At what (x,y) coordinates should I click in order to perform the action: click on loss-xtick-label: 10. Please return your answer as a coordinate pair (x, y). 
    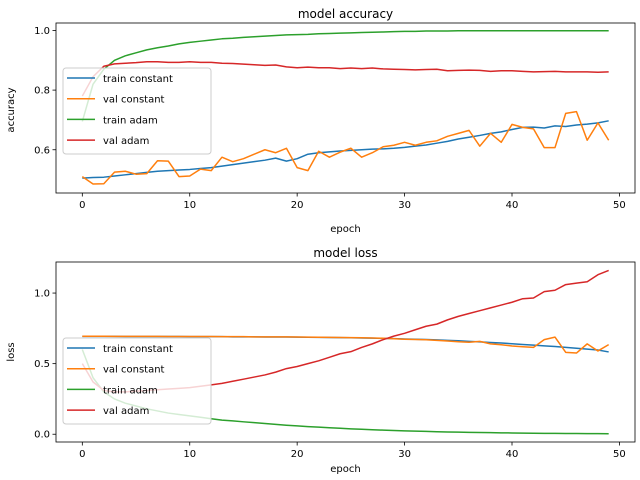
    Looking at the image, I should click on (189, 454).